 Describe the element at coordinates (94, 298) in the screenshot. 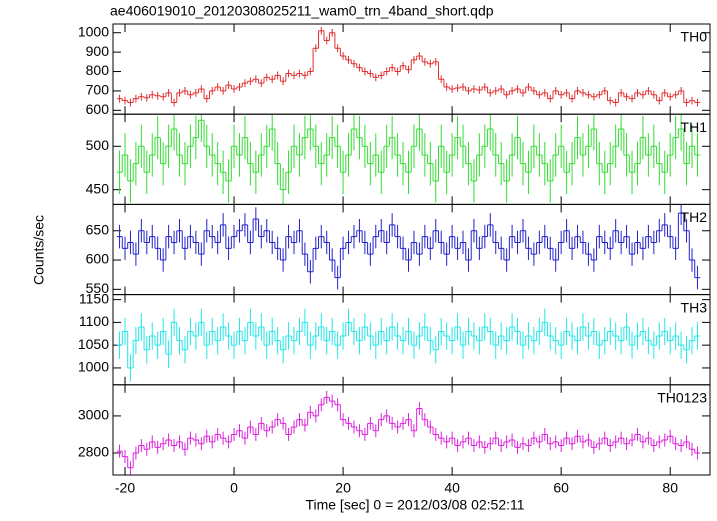

I see `y-tick-label: 1150` at that location.